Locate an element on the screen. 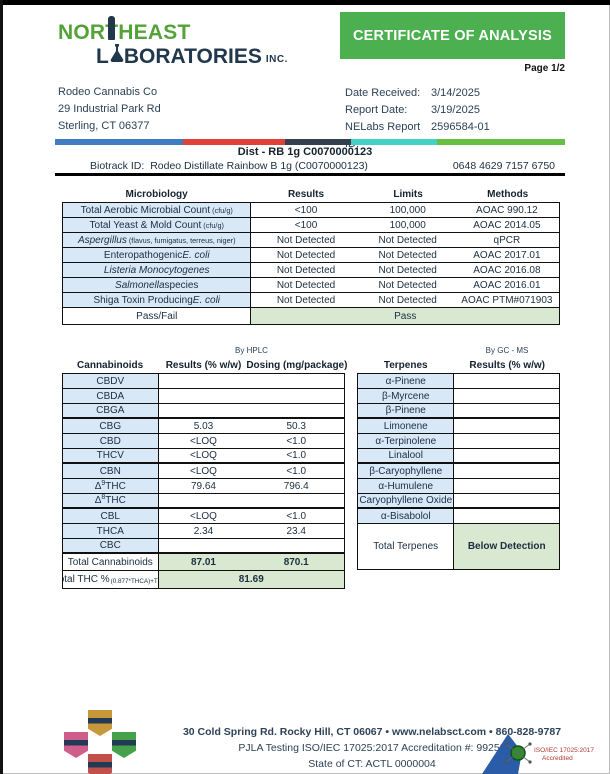 Image resolution: width=610 pixels, height=774 pixels. cell-text: CBL is located at coordinates (110, 516).